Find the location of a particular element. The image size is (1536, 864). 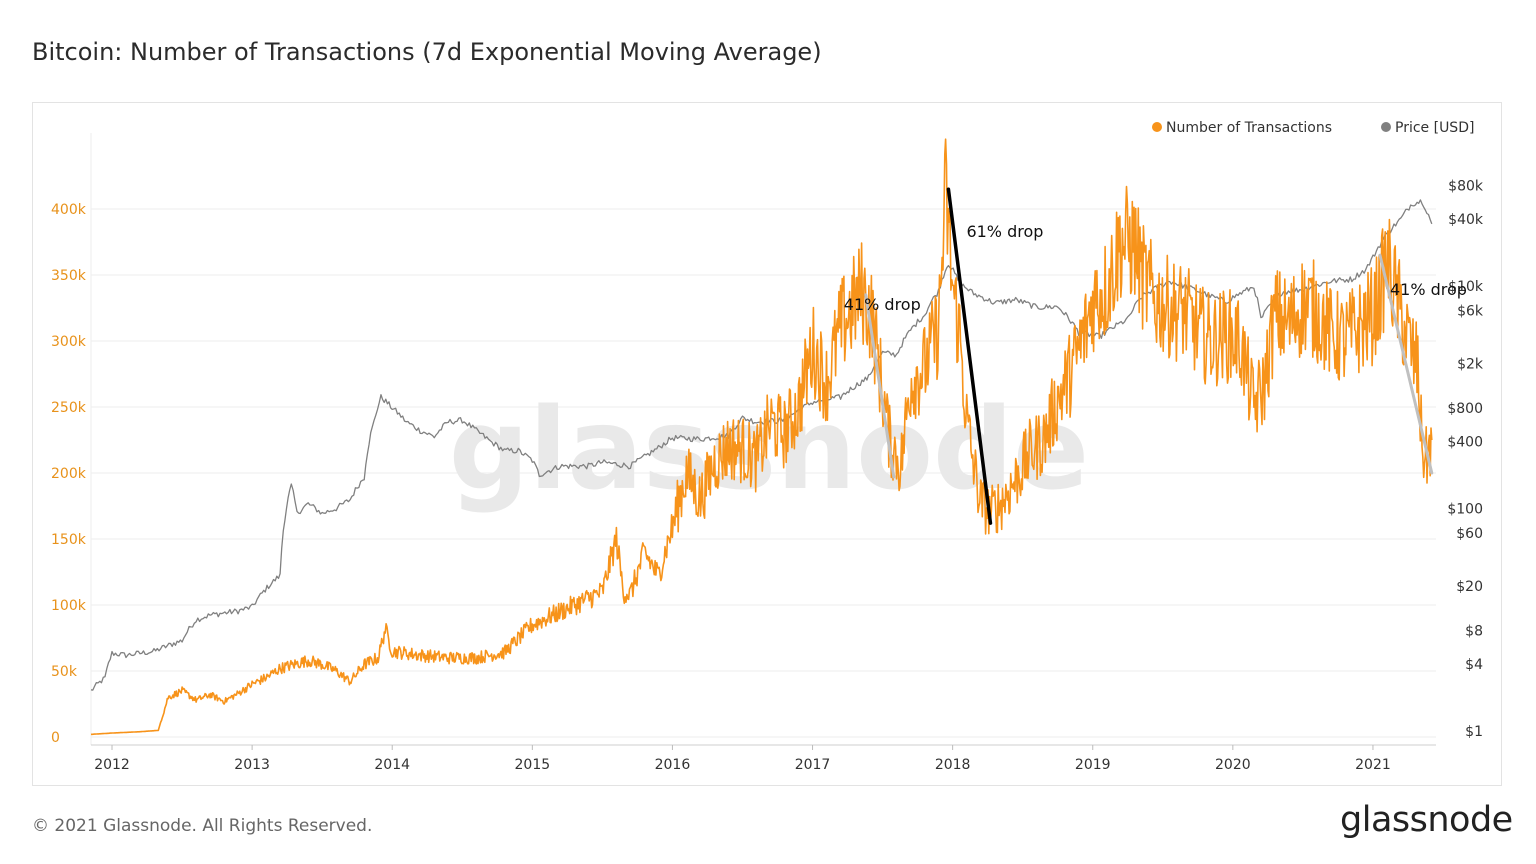

drop-annotation-label: 61% drop is located at coordinates (1004, 231).